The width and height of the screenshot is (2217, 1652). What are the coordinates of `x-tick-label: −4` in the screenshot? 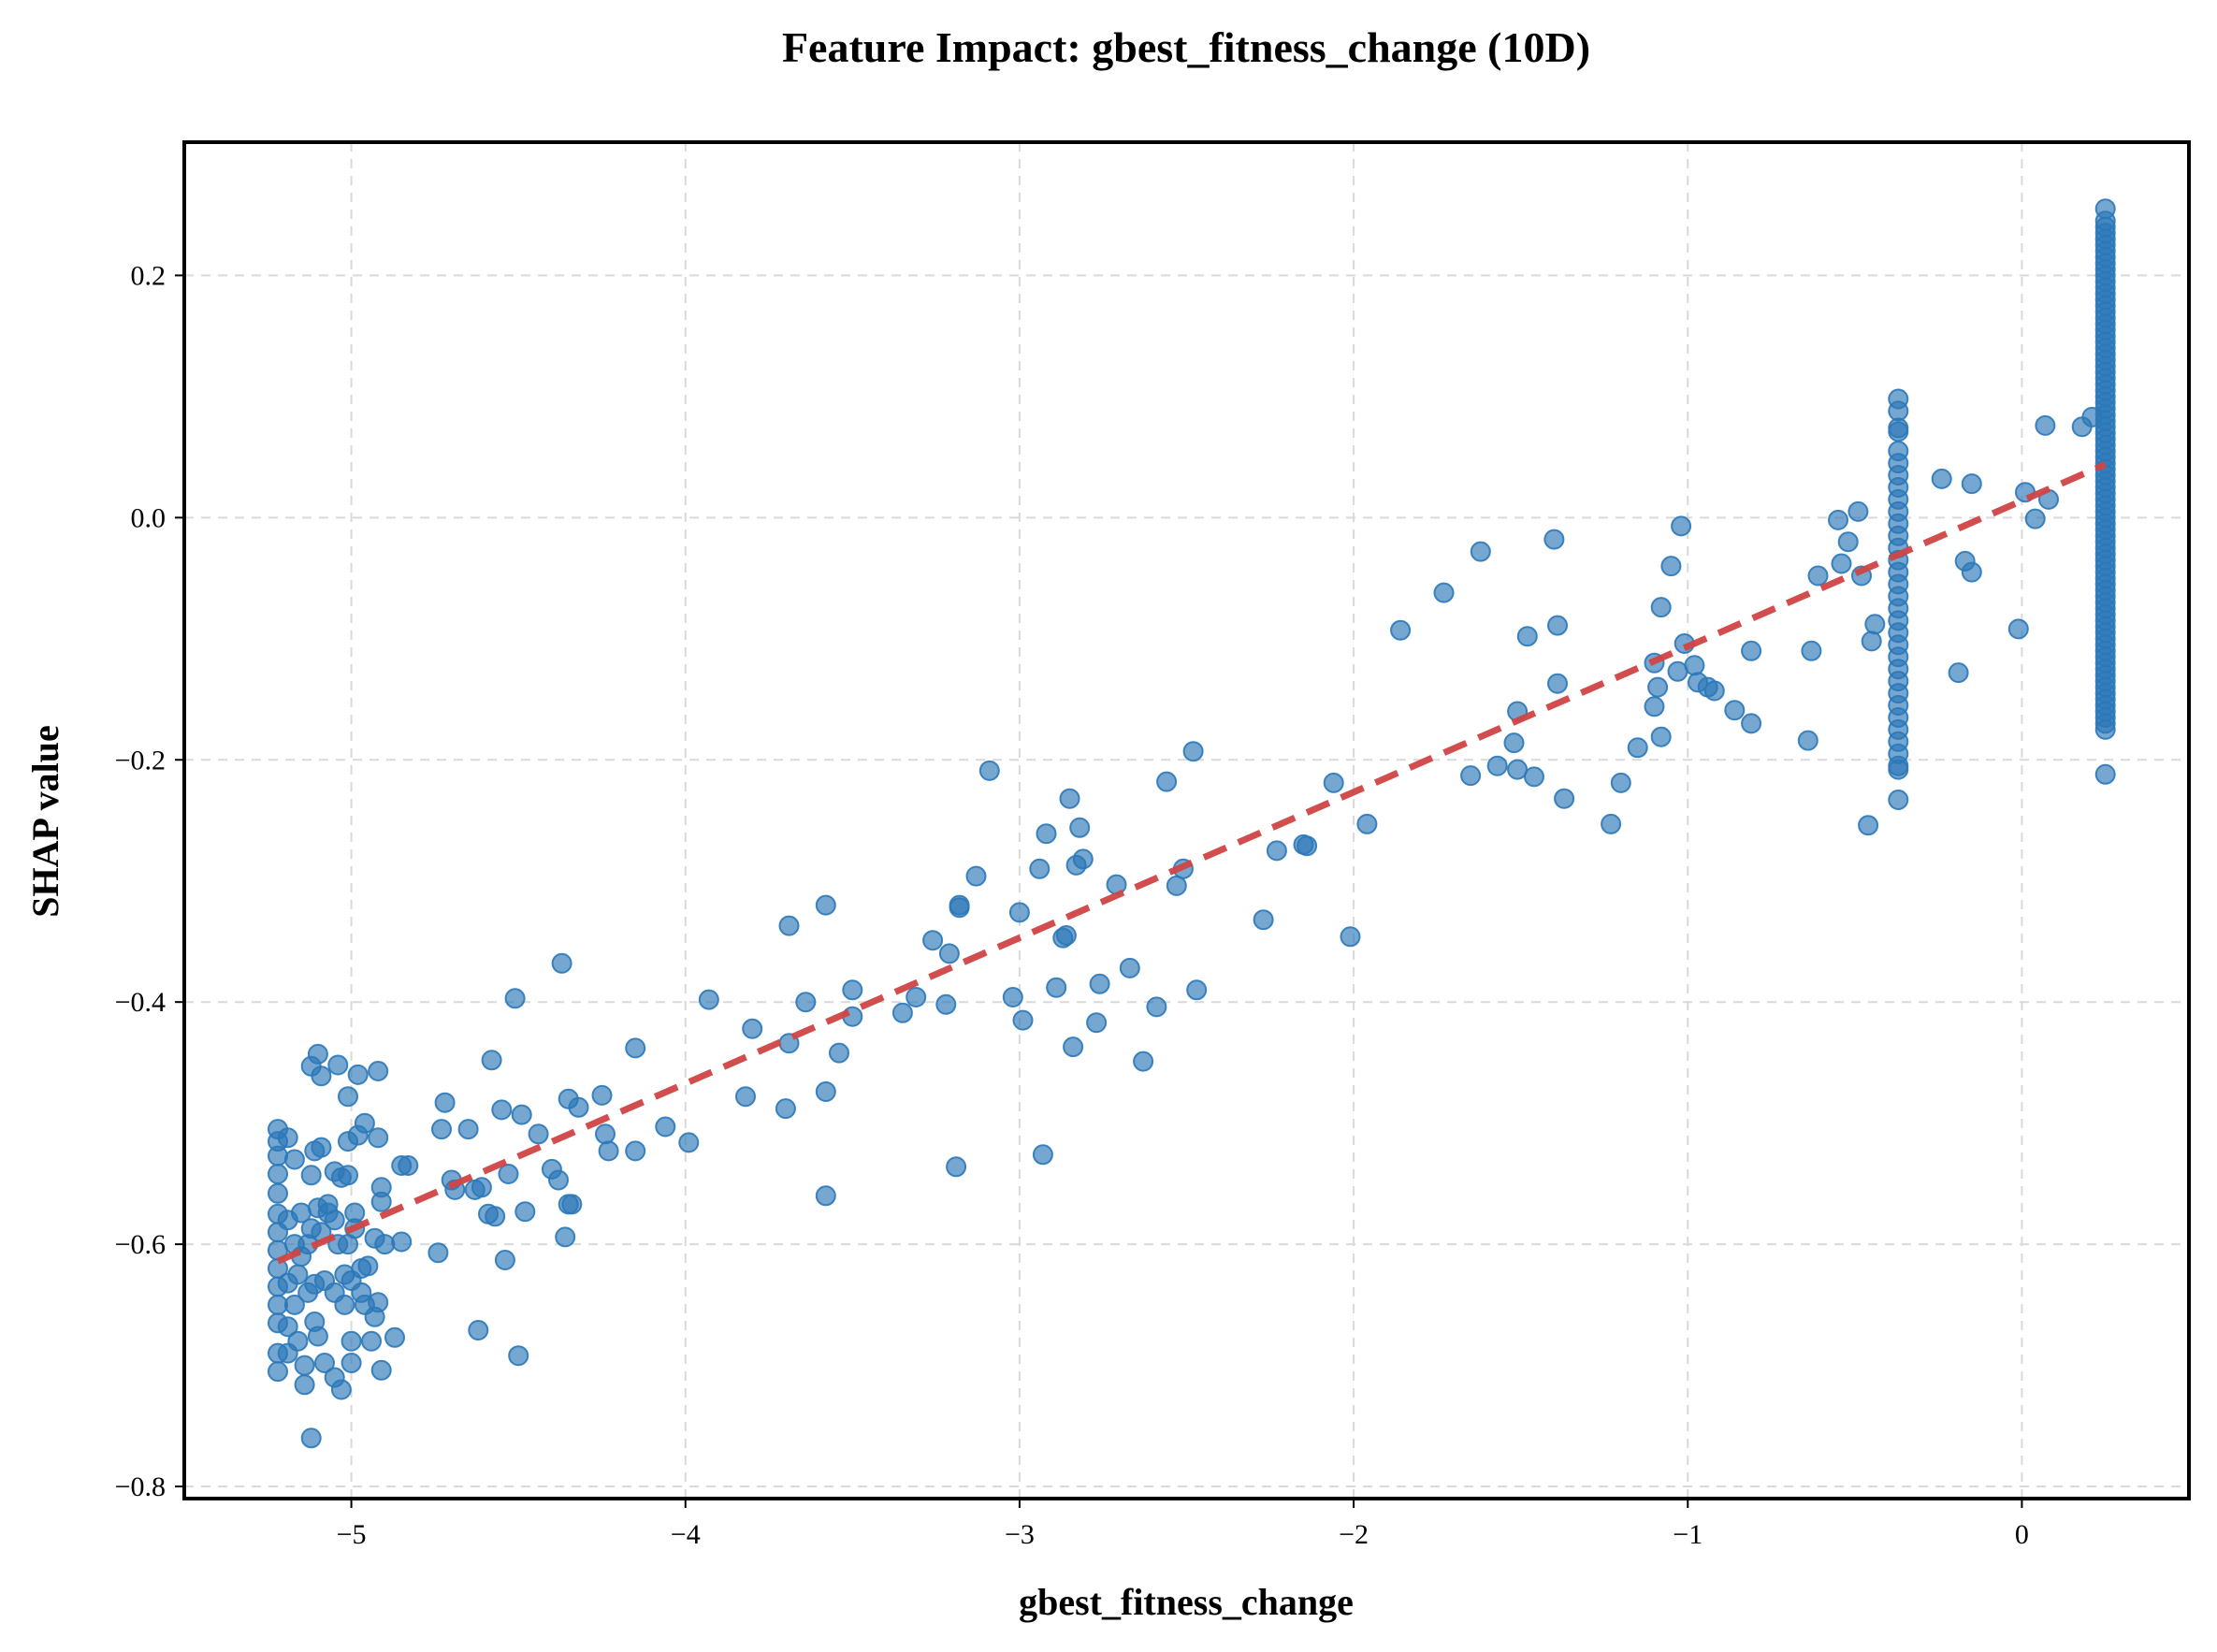 It's located at (686, 1534).